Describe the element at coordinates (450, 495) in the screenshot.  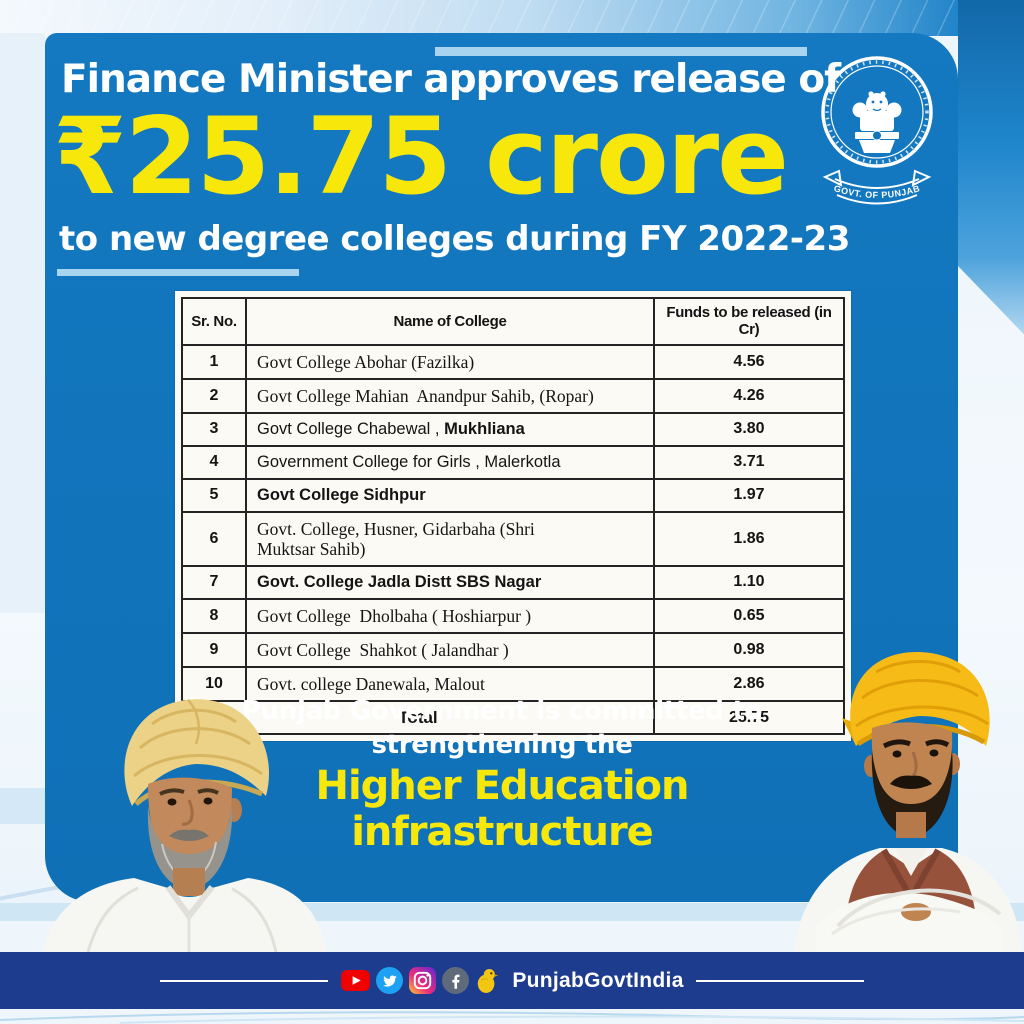
I see `college-name-cell: Govt College Sidhpur` at that location.